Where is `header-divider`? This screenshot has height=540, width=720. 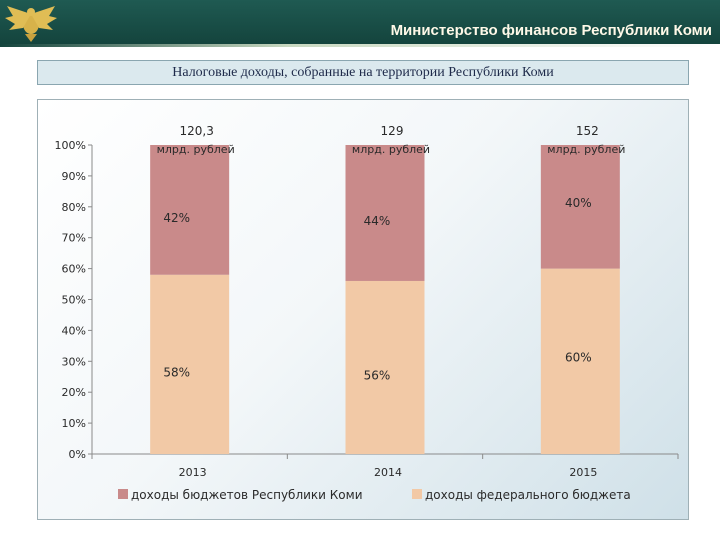 header-divider is located at coordinates (360, 45).